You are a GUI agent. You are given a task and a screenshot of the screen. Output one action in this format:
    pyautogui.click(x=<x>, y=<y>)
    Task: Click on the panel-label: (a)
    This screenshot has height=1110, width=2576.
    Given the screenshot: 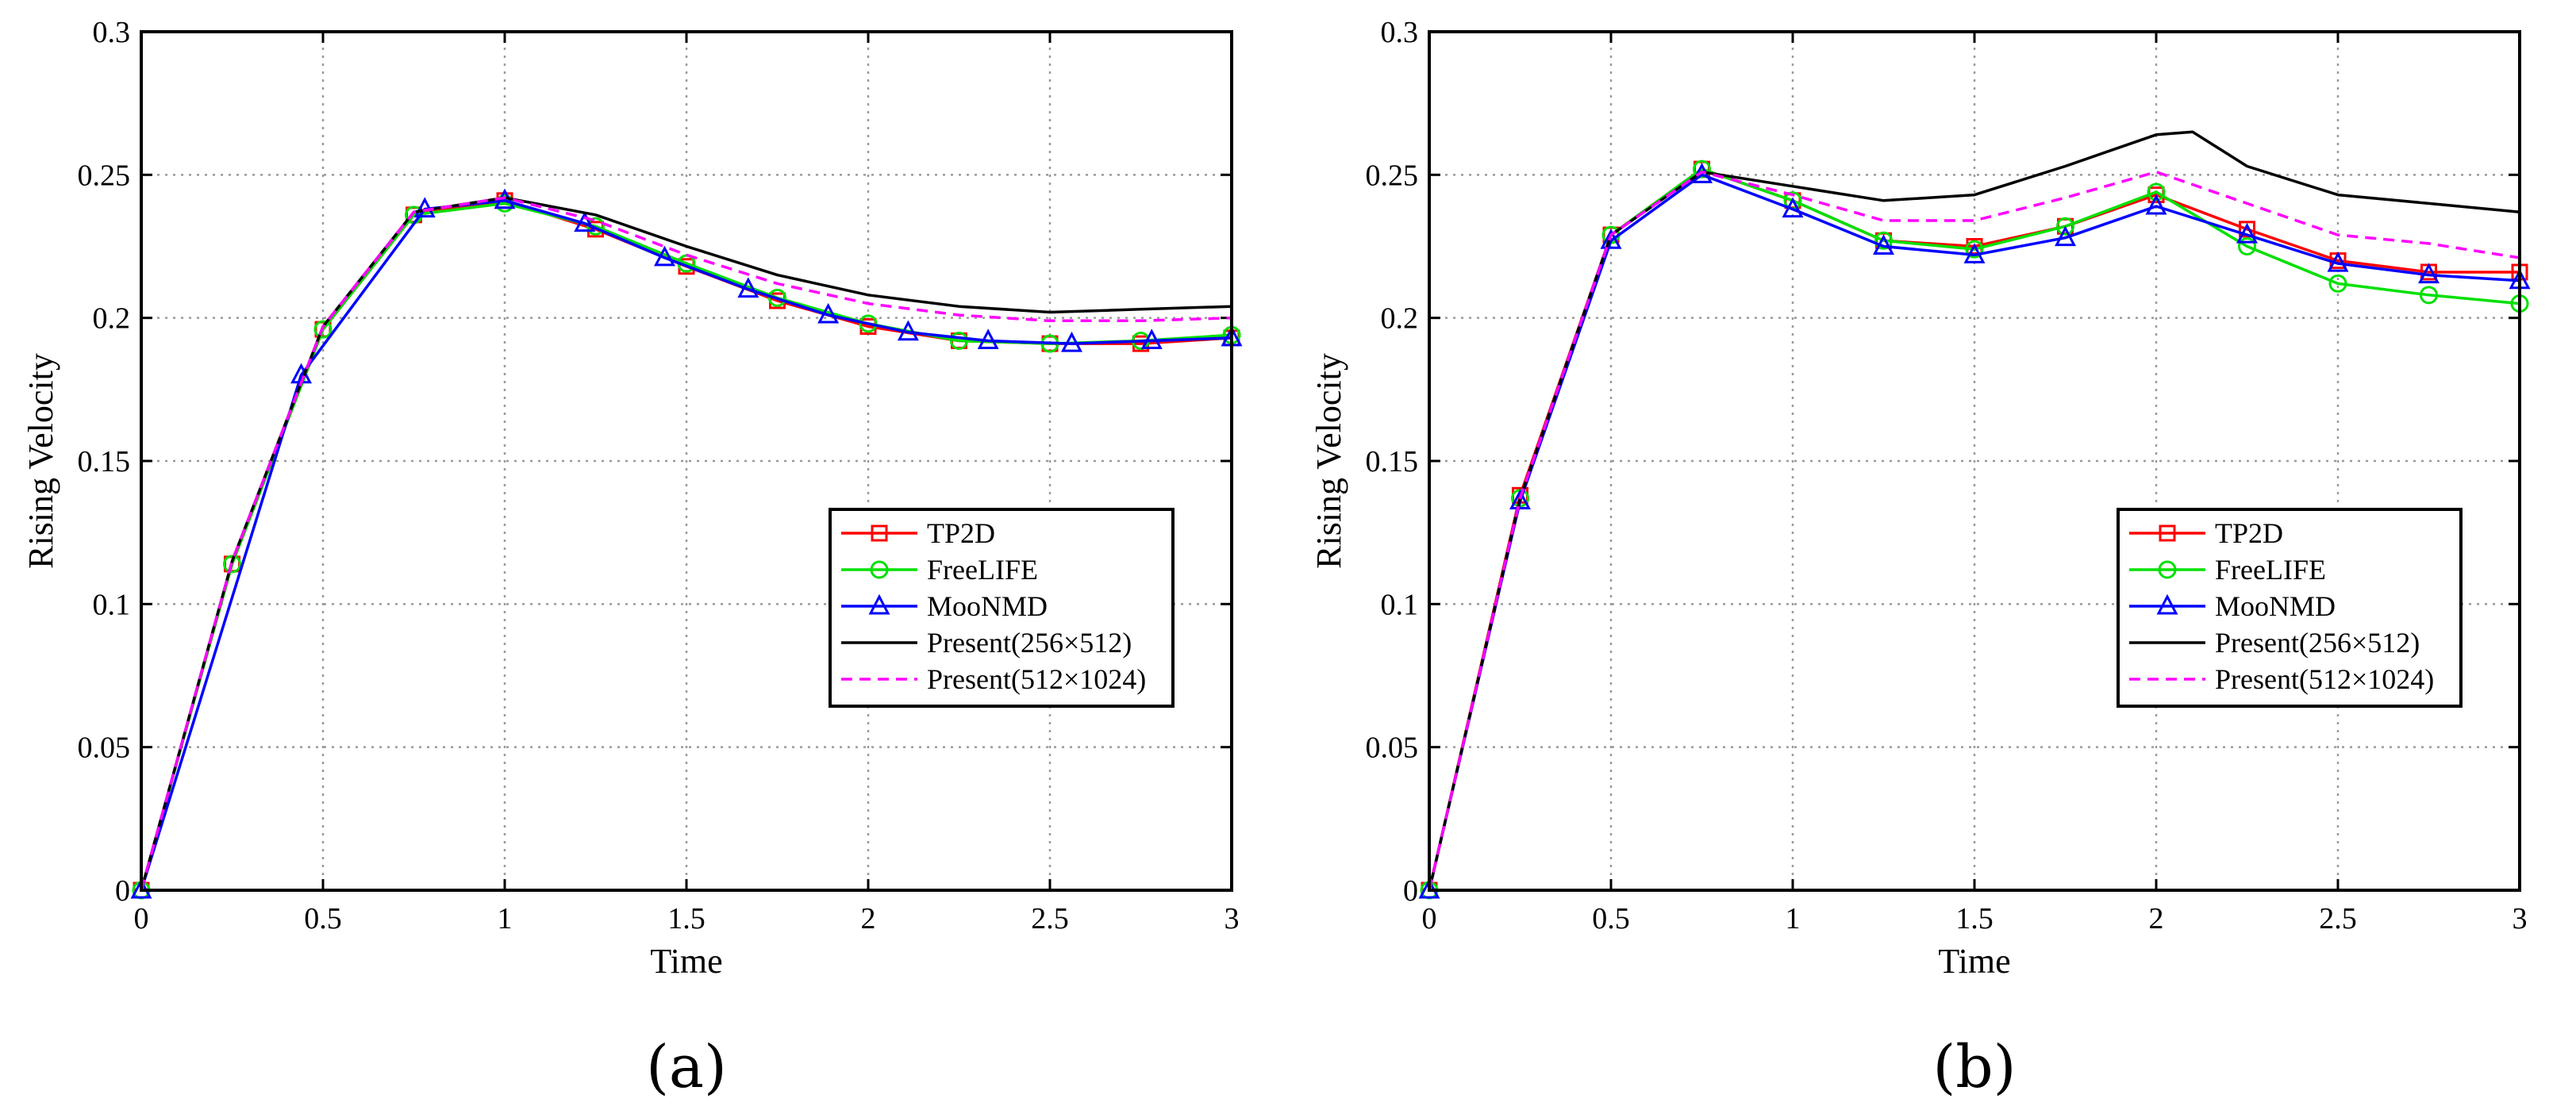 What is the action you would take?
    pyautogui.click(x=686, y=1067)
    